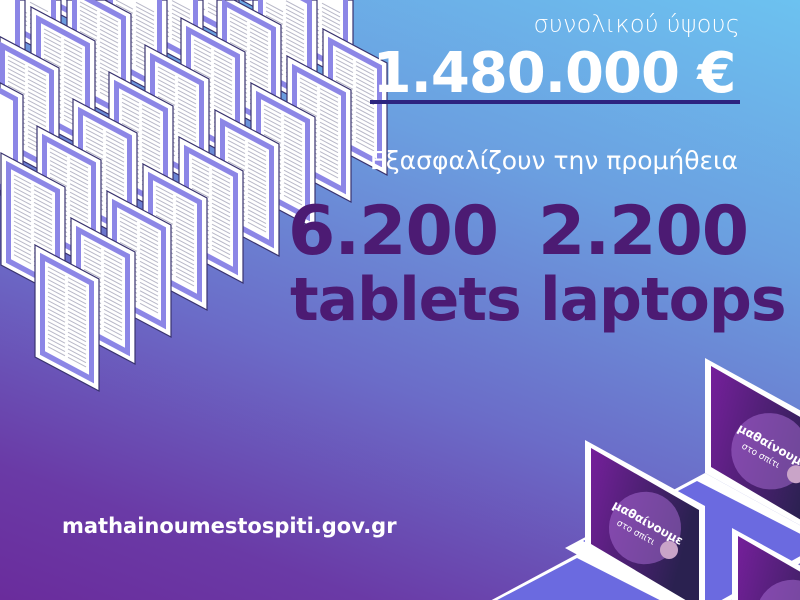 The height and width of the screenshot is (600, 800). I want to click on laptop-keyboard, so click(578, 579).